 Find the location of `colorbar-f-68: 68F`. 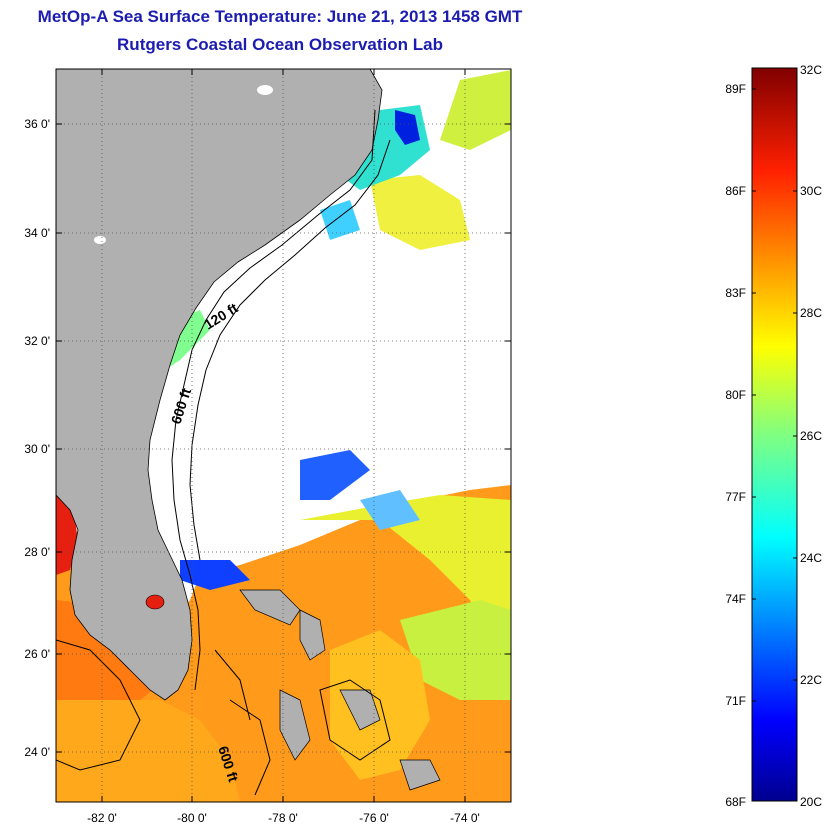

colorbar-f-68: 68F is located at coordinates (735, 802).